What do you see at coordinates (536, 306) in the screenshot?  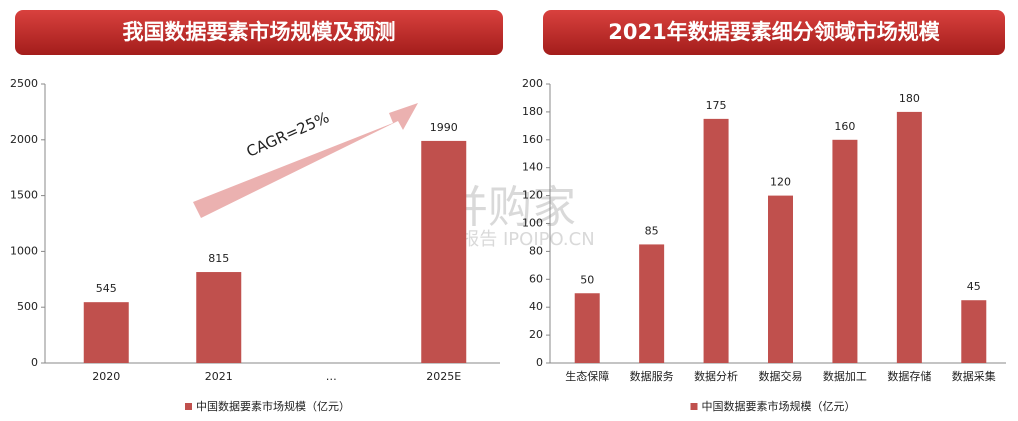 I see `y-tick-label: 40` at bounding box center [536, 306].